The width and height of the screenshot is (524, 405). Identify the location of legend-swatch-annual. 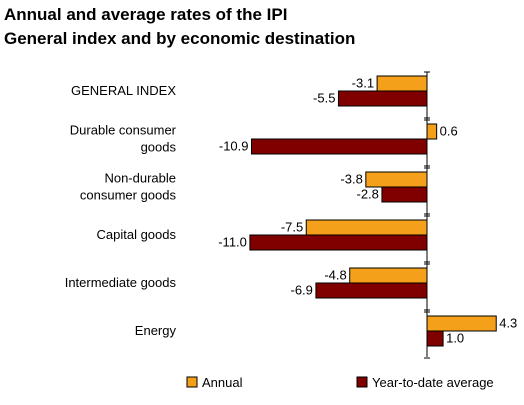
(192, 382).